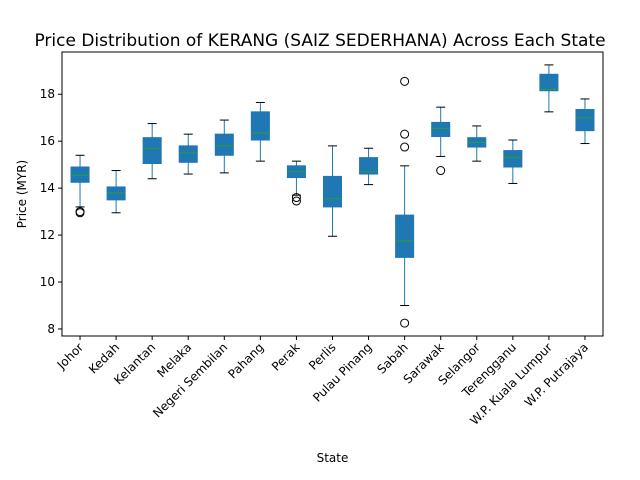  Describe the element at coordinates (333, 458) in the screenshot. I see `x-axis-label: State` at that location.